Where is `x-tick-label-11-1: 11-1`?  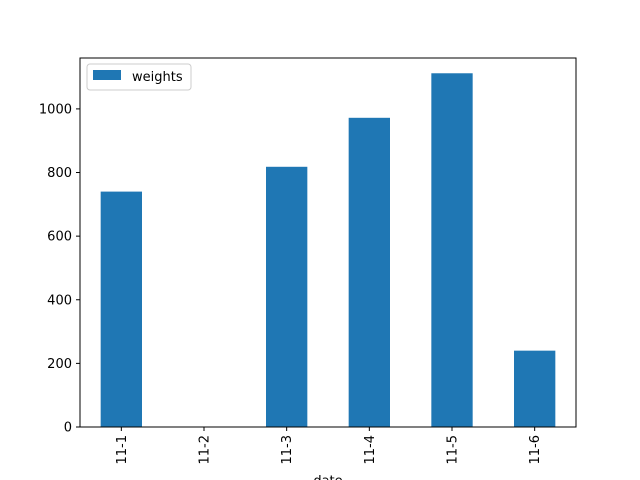
x-tick-label-11-1: 11-1 is located at coordinates (122, 450).